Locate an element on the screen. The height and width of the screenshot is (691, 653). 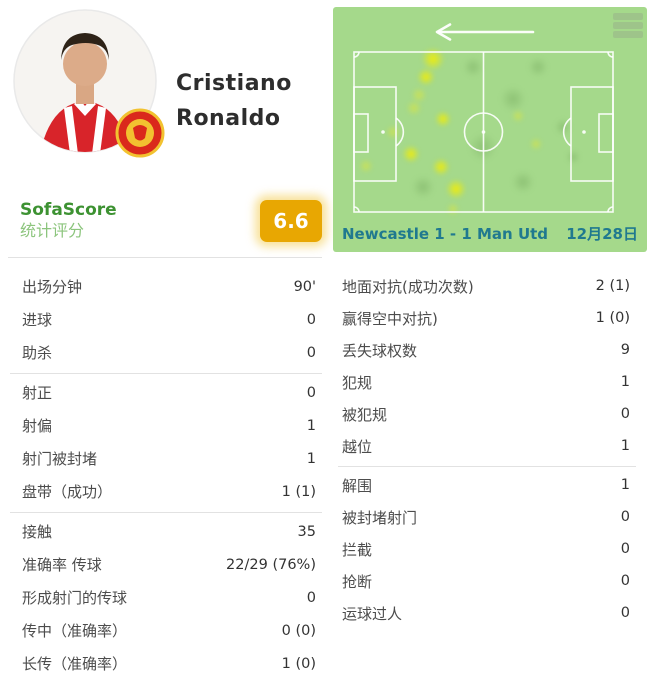
stat-row: 形成射门的传球 0 is located at coordinates (166, 597).